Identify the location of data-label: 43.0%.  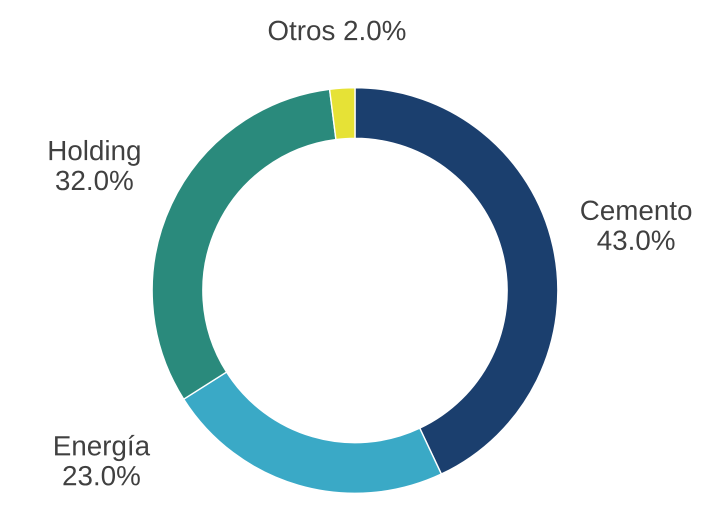
(636, 240).